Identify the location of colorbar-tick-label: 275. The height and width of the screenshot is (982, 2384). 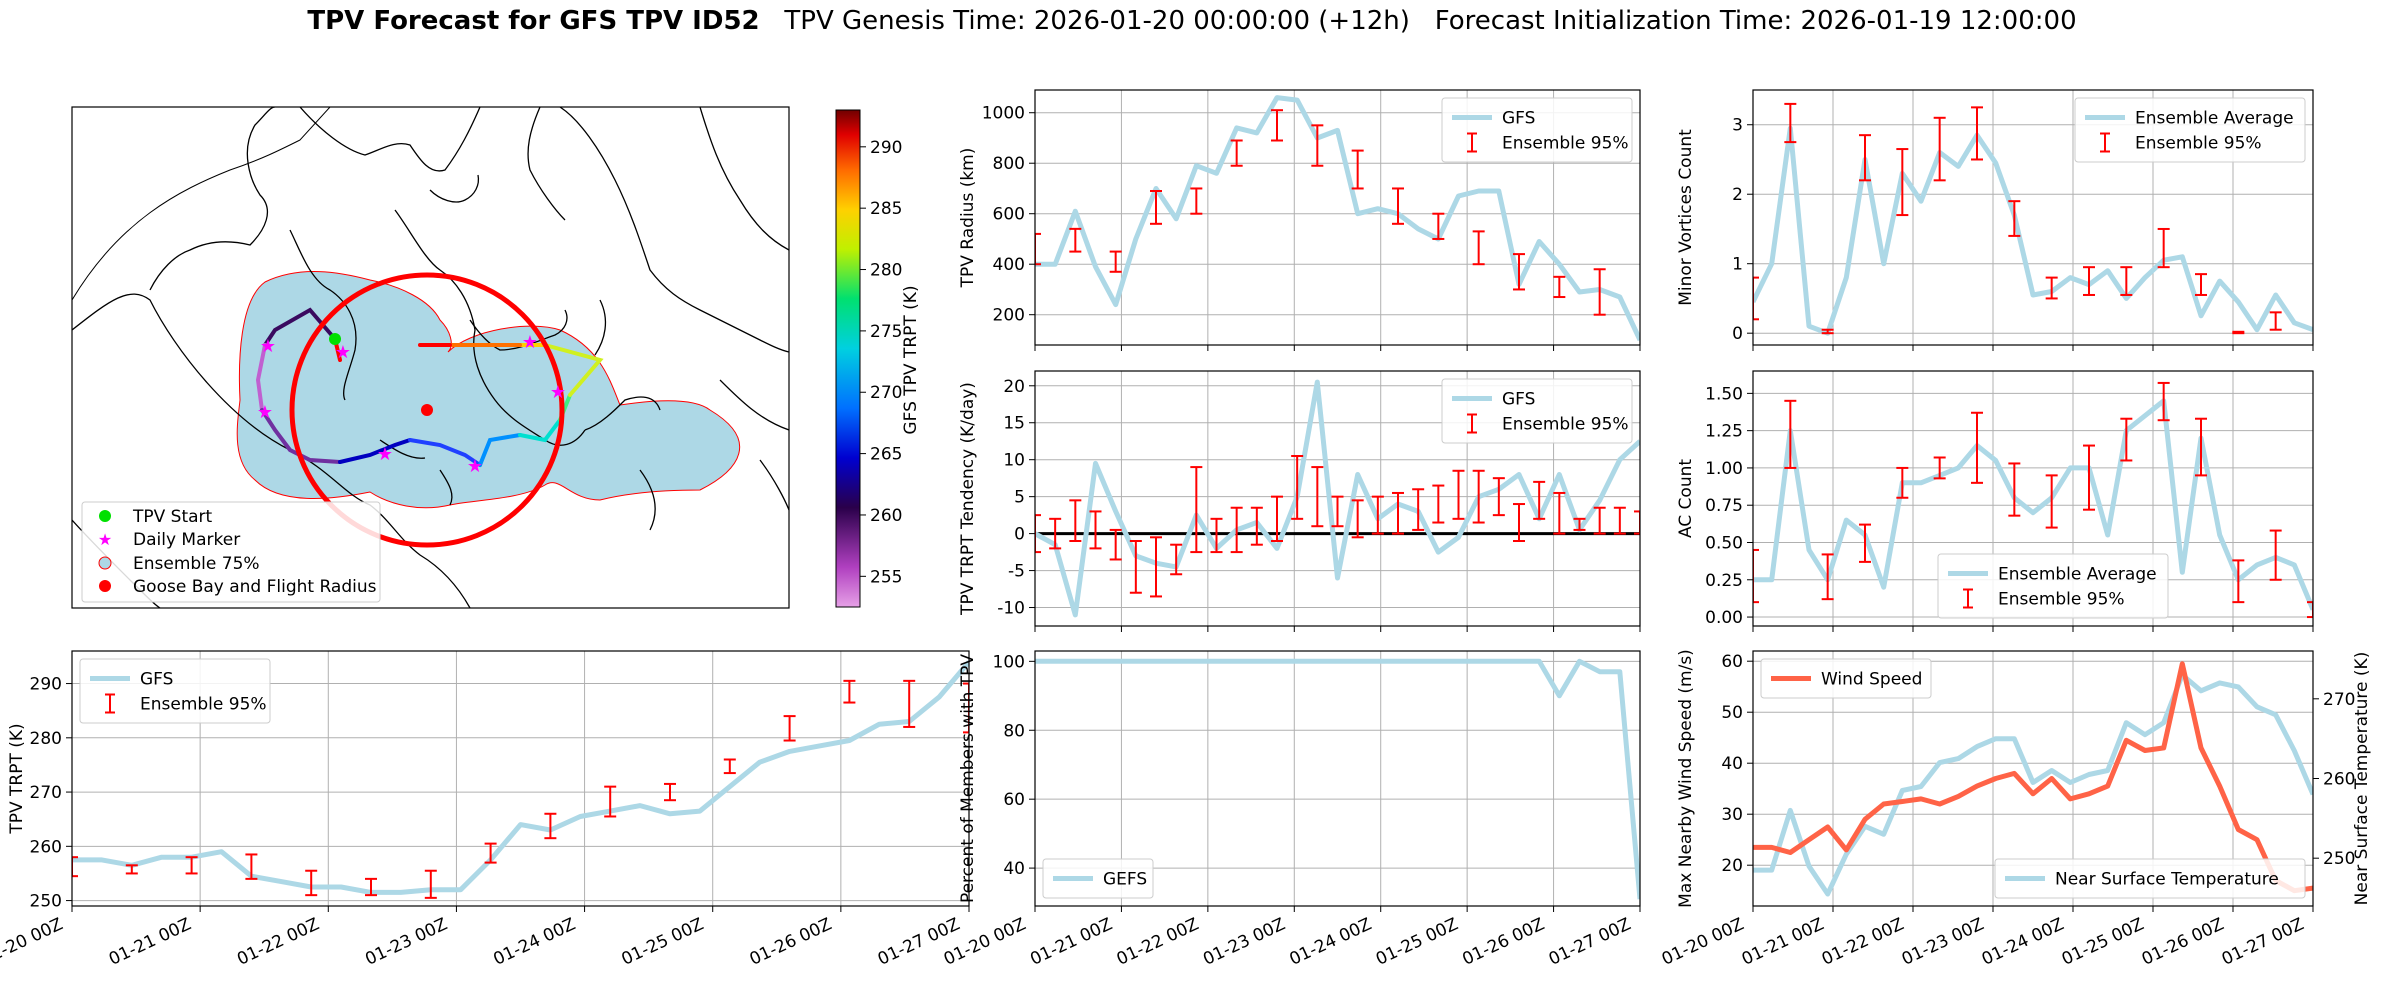
(886, 332).